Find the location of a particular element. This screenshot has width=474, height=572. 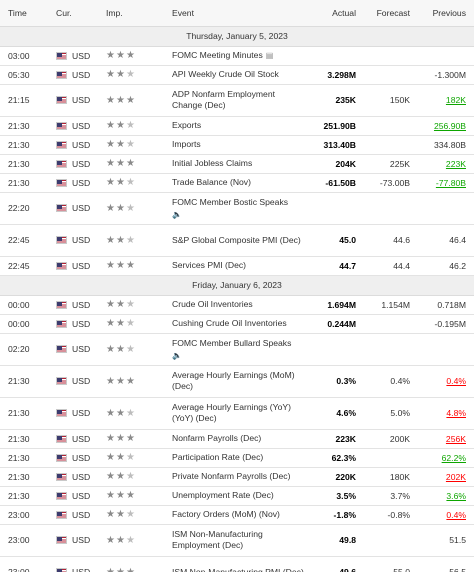

event-cell: ISM Non-Manufacturing Employment (Dec) is located at coordinates (236, 540).